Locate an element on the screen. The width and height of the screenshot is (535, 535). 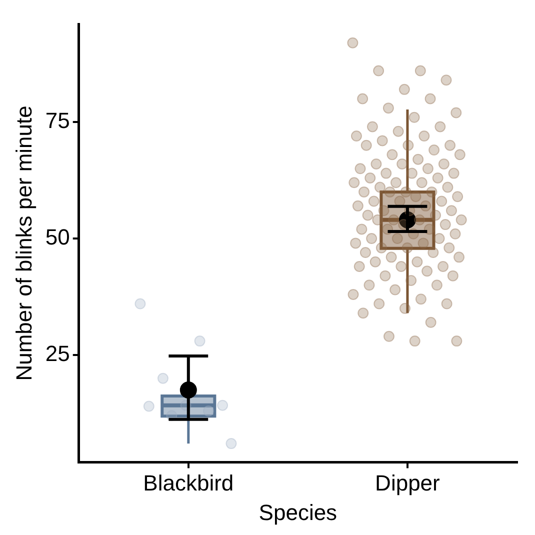
y-tick-label: 75 is located at coordinates (57, 121).